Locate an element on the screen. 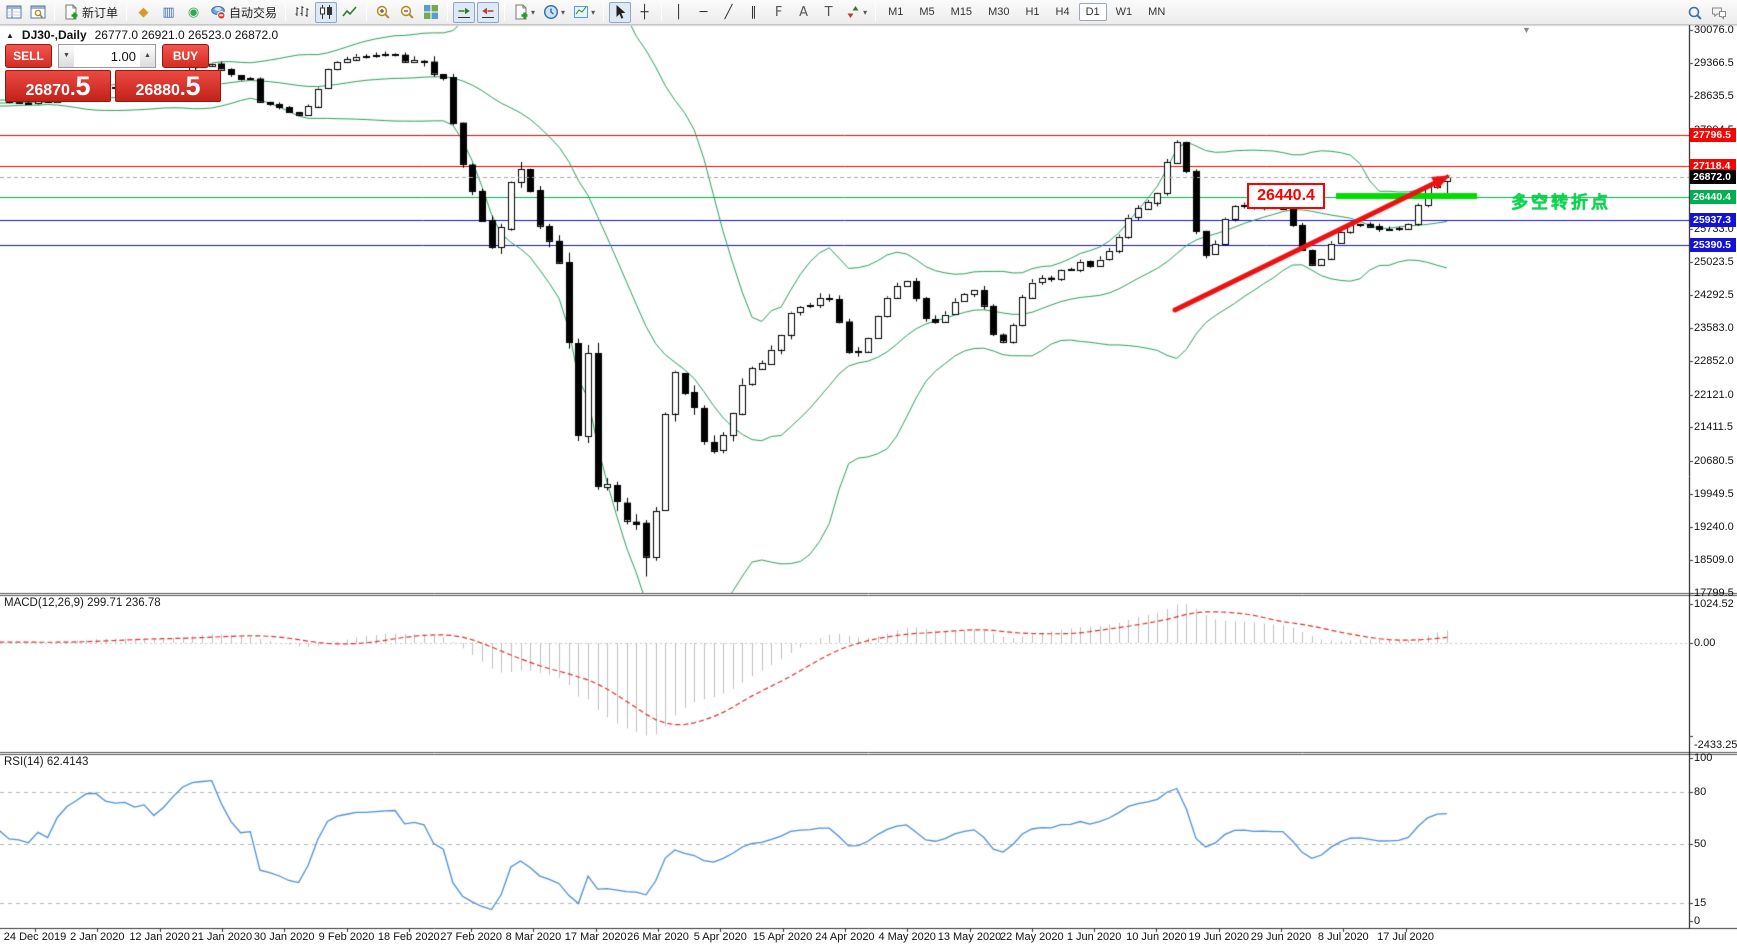  timeframe-button-M15: M15 is located at coordinates (961, 12).